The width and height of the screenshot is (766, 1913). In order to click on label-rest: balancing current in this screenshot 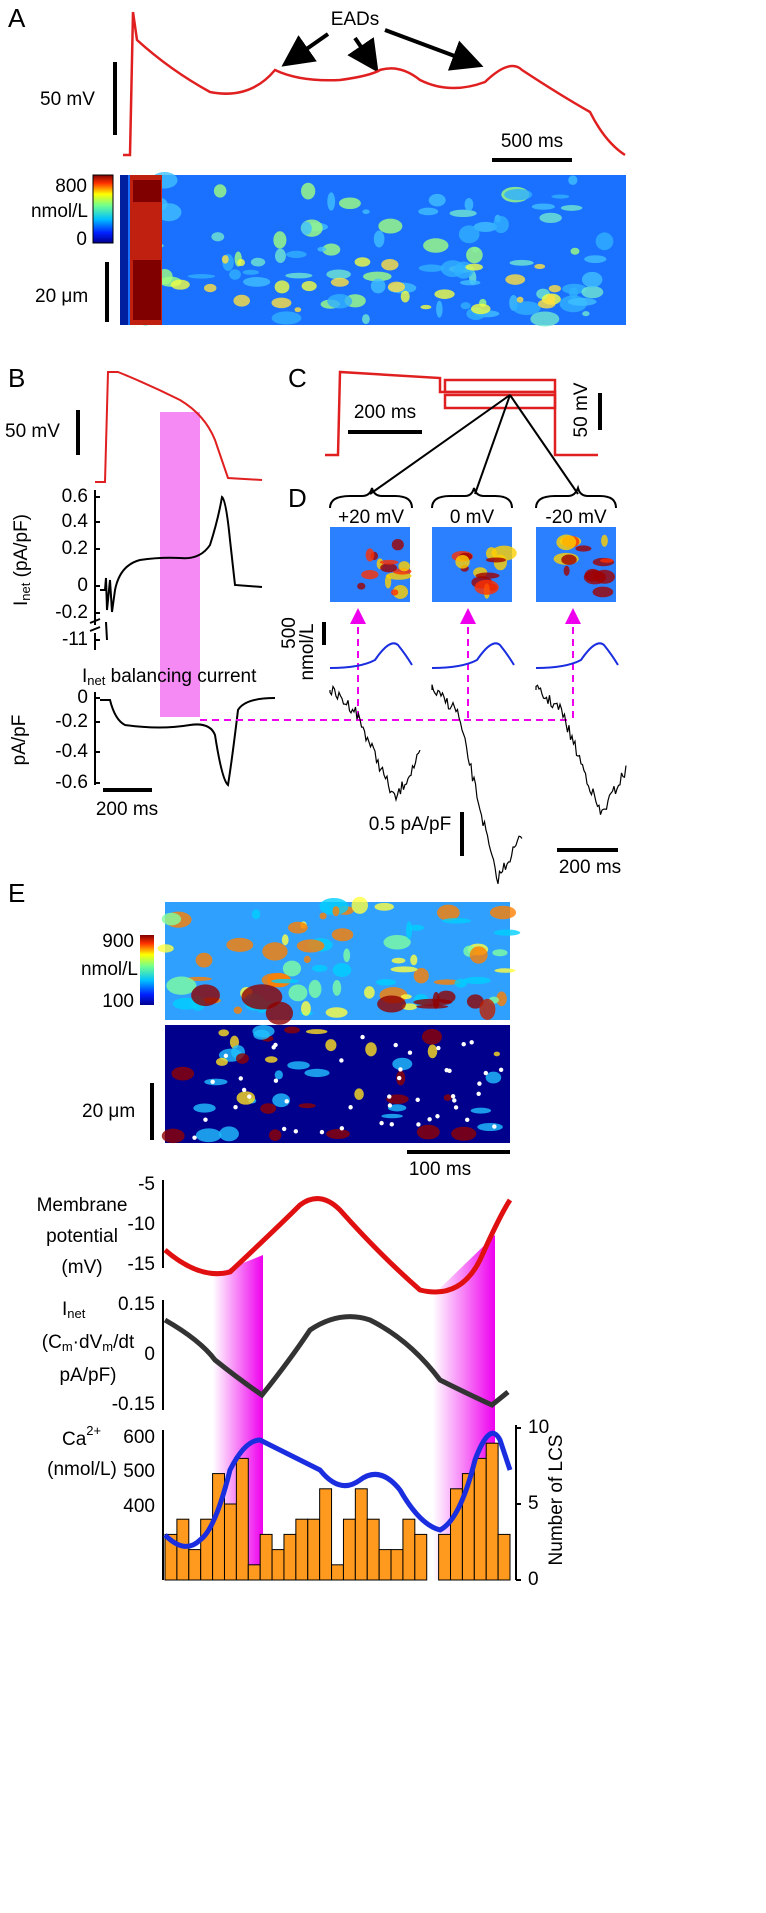, I will do `click(181, 676)`.